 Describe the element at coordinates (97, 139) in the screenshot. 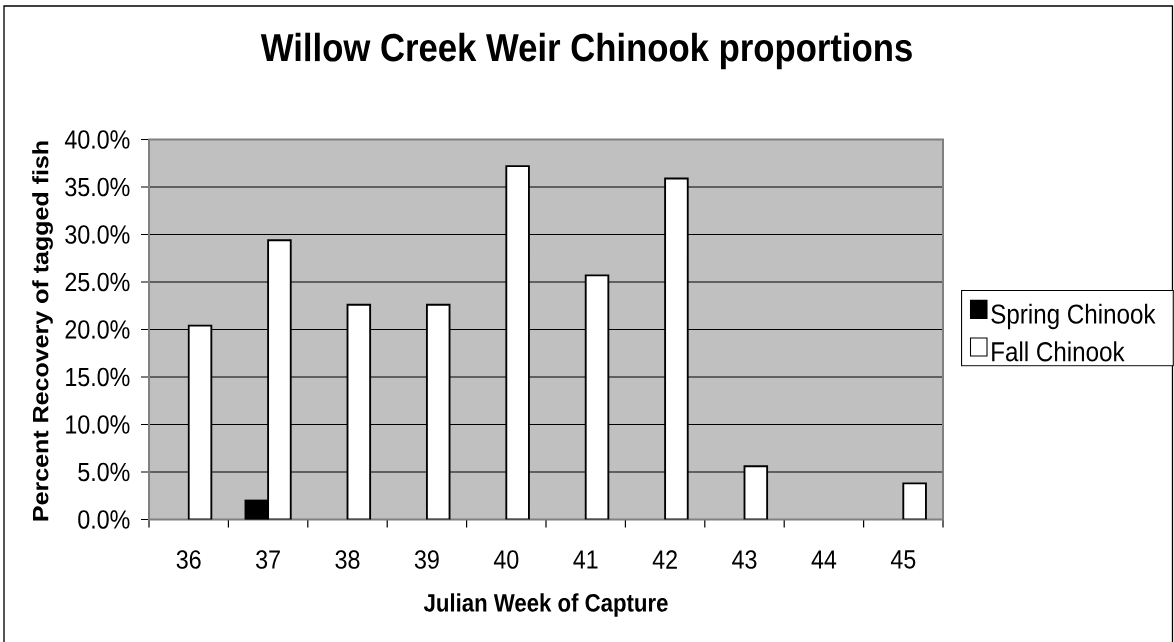

I see `y-tick-label: 40.0%` at that location.